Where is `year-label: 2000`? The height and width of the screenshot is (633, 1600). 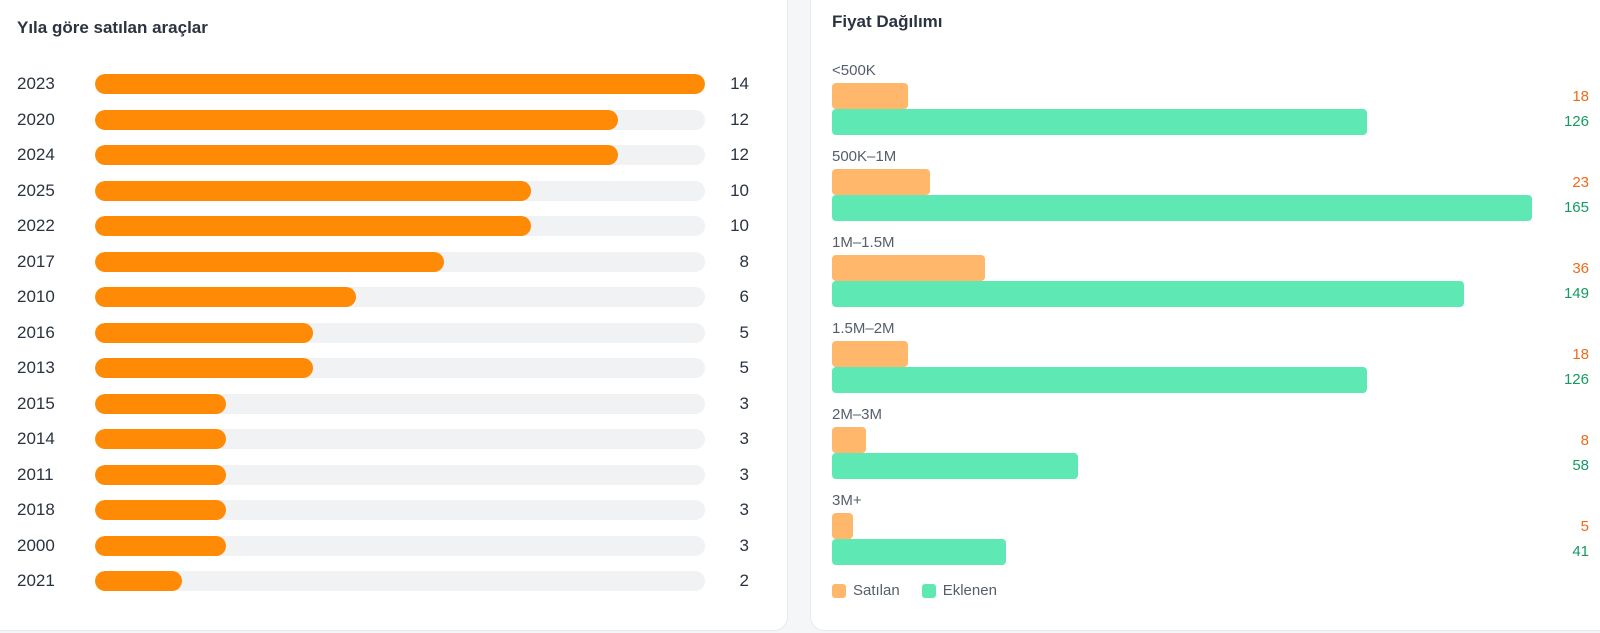 year-label: 2000 is located at coordinates (36, 545).